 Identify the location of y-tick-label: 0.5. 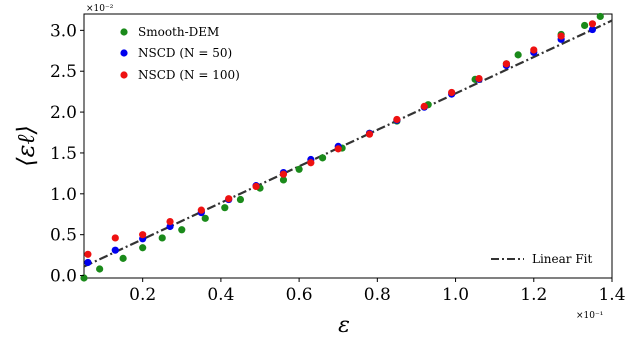
(63, 236).